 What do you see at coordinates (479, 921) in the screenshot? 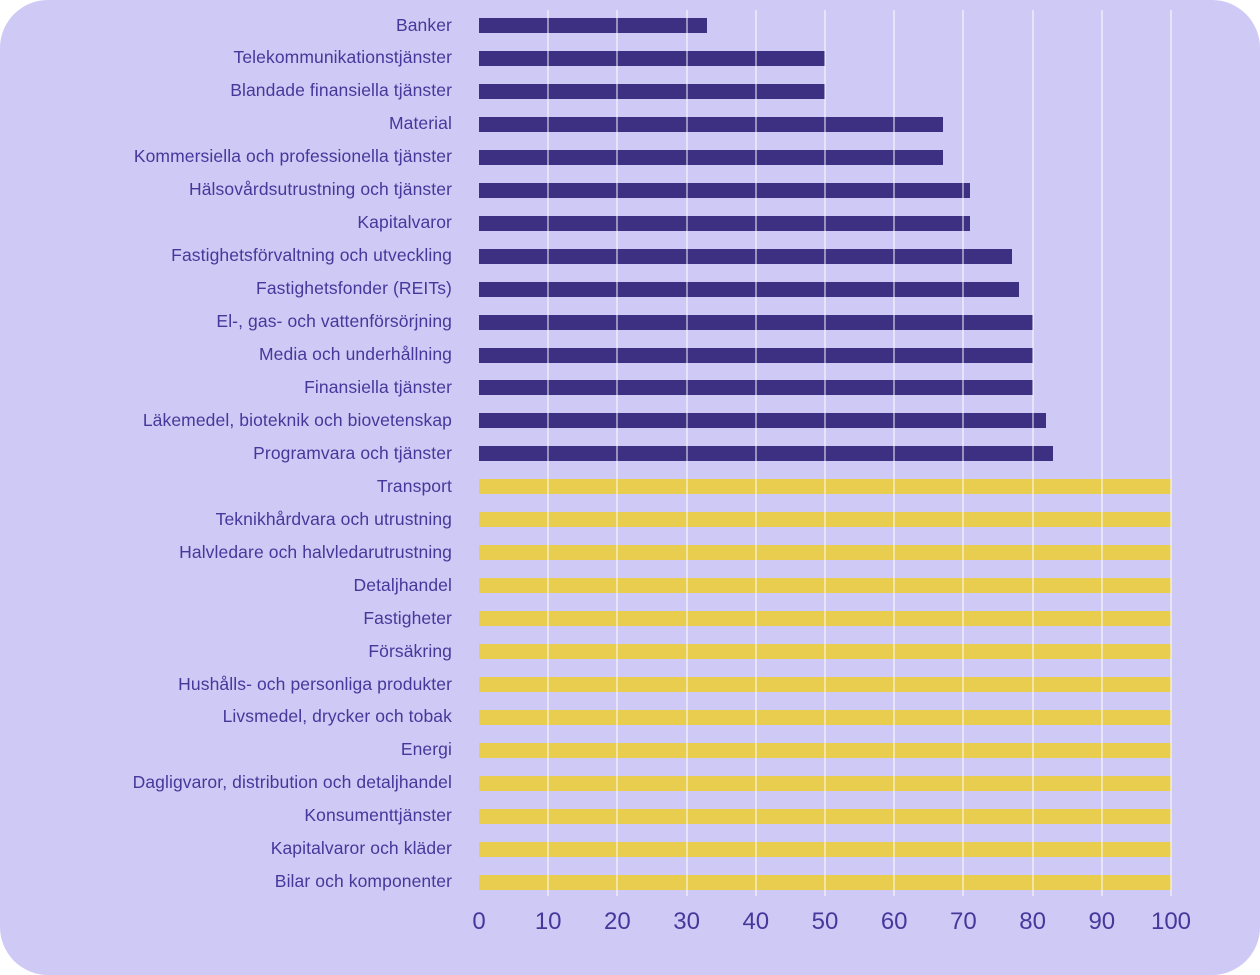
I see `x-axis-tick-label: 0` at bounding box center [479, 921].